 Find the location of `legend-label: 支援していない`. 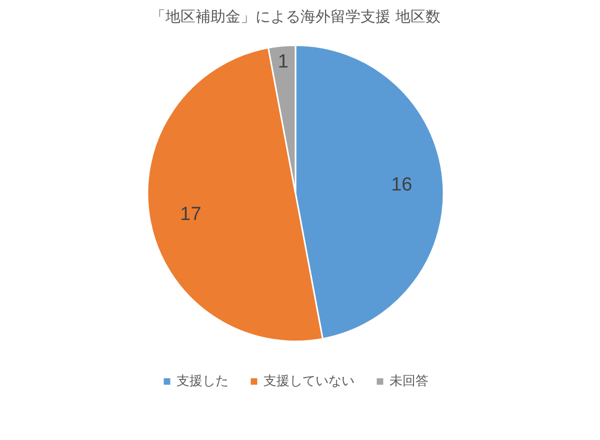

legend-label: 支援していない is located at coordinates (309, 381).